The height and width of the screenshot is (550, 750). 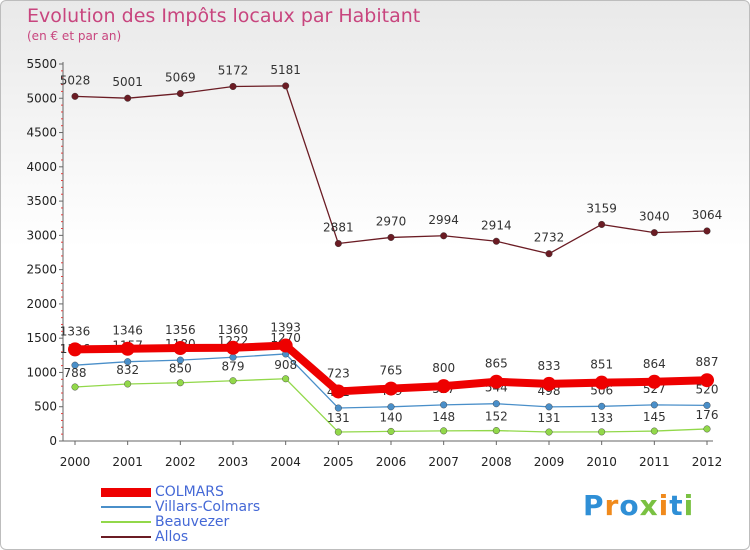 What do you see at coordinates (126, 537) in the screenshot?
I see `legend-swatch-allos` at bounding box center [126, 537].